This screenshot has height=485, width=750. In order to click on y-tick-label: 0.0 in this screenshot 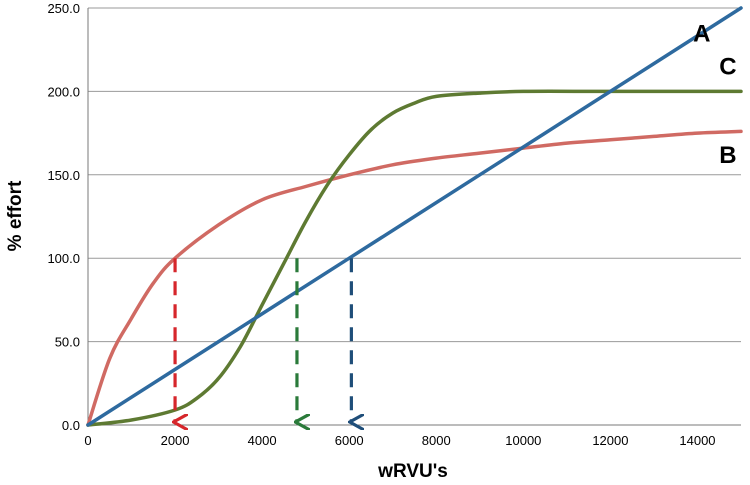, I will do `click(71, 425)`.